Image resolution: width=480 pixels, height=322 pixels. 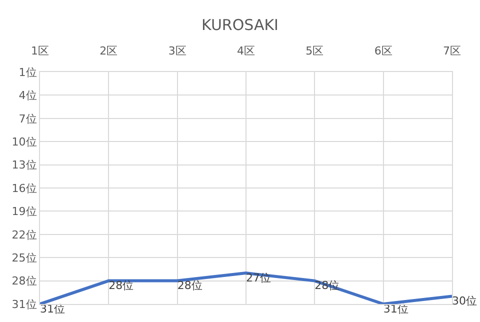 I want to click on y-tick-label: 31位, so click(x=24, y=304).